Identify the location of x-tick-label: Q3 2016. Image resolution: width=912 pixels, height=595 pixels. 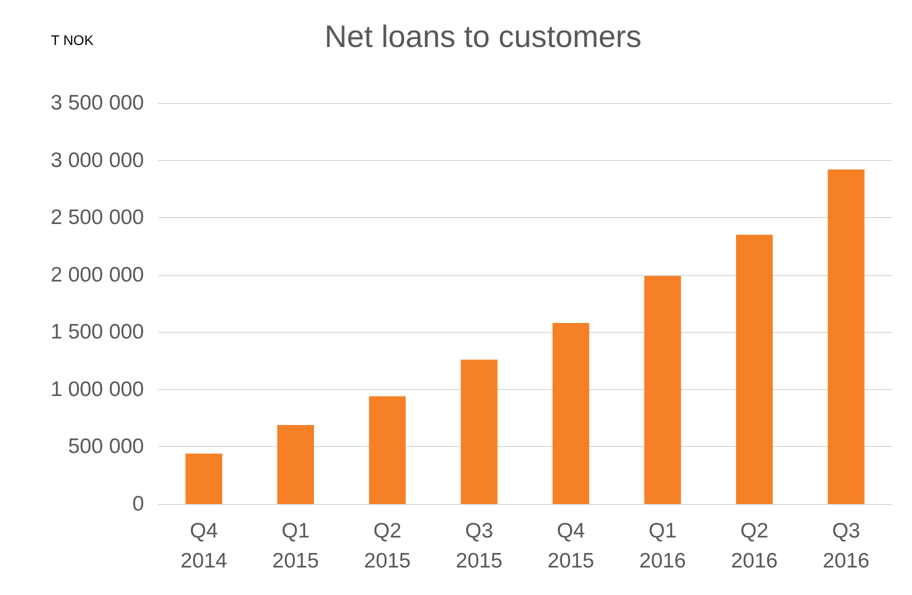
(846, 546).